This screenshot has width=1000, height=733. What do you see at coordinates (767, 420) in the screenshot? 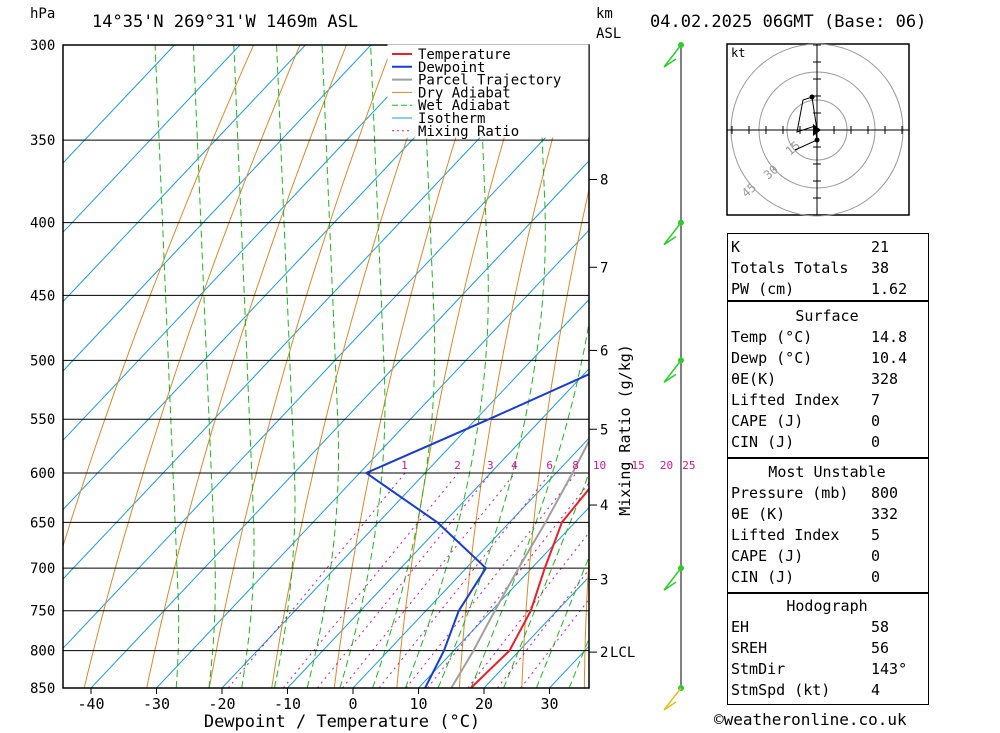
I see `index-label: CAPE (J)` at bounding box center [767, 420].